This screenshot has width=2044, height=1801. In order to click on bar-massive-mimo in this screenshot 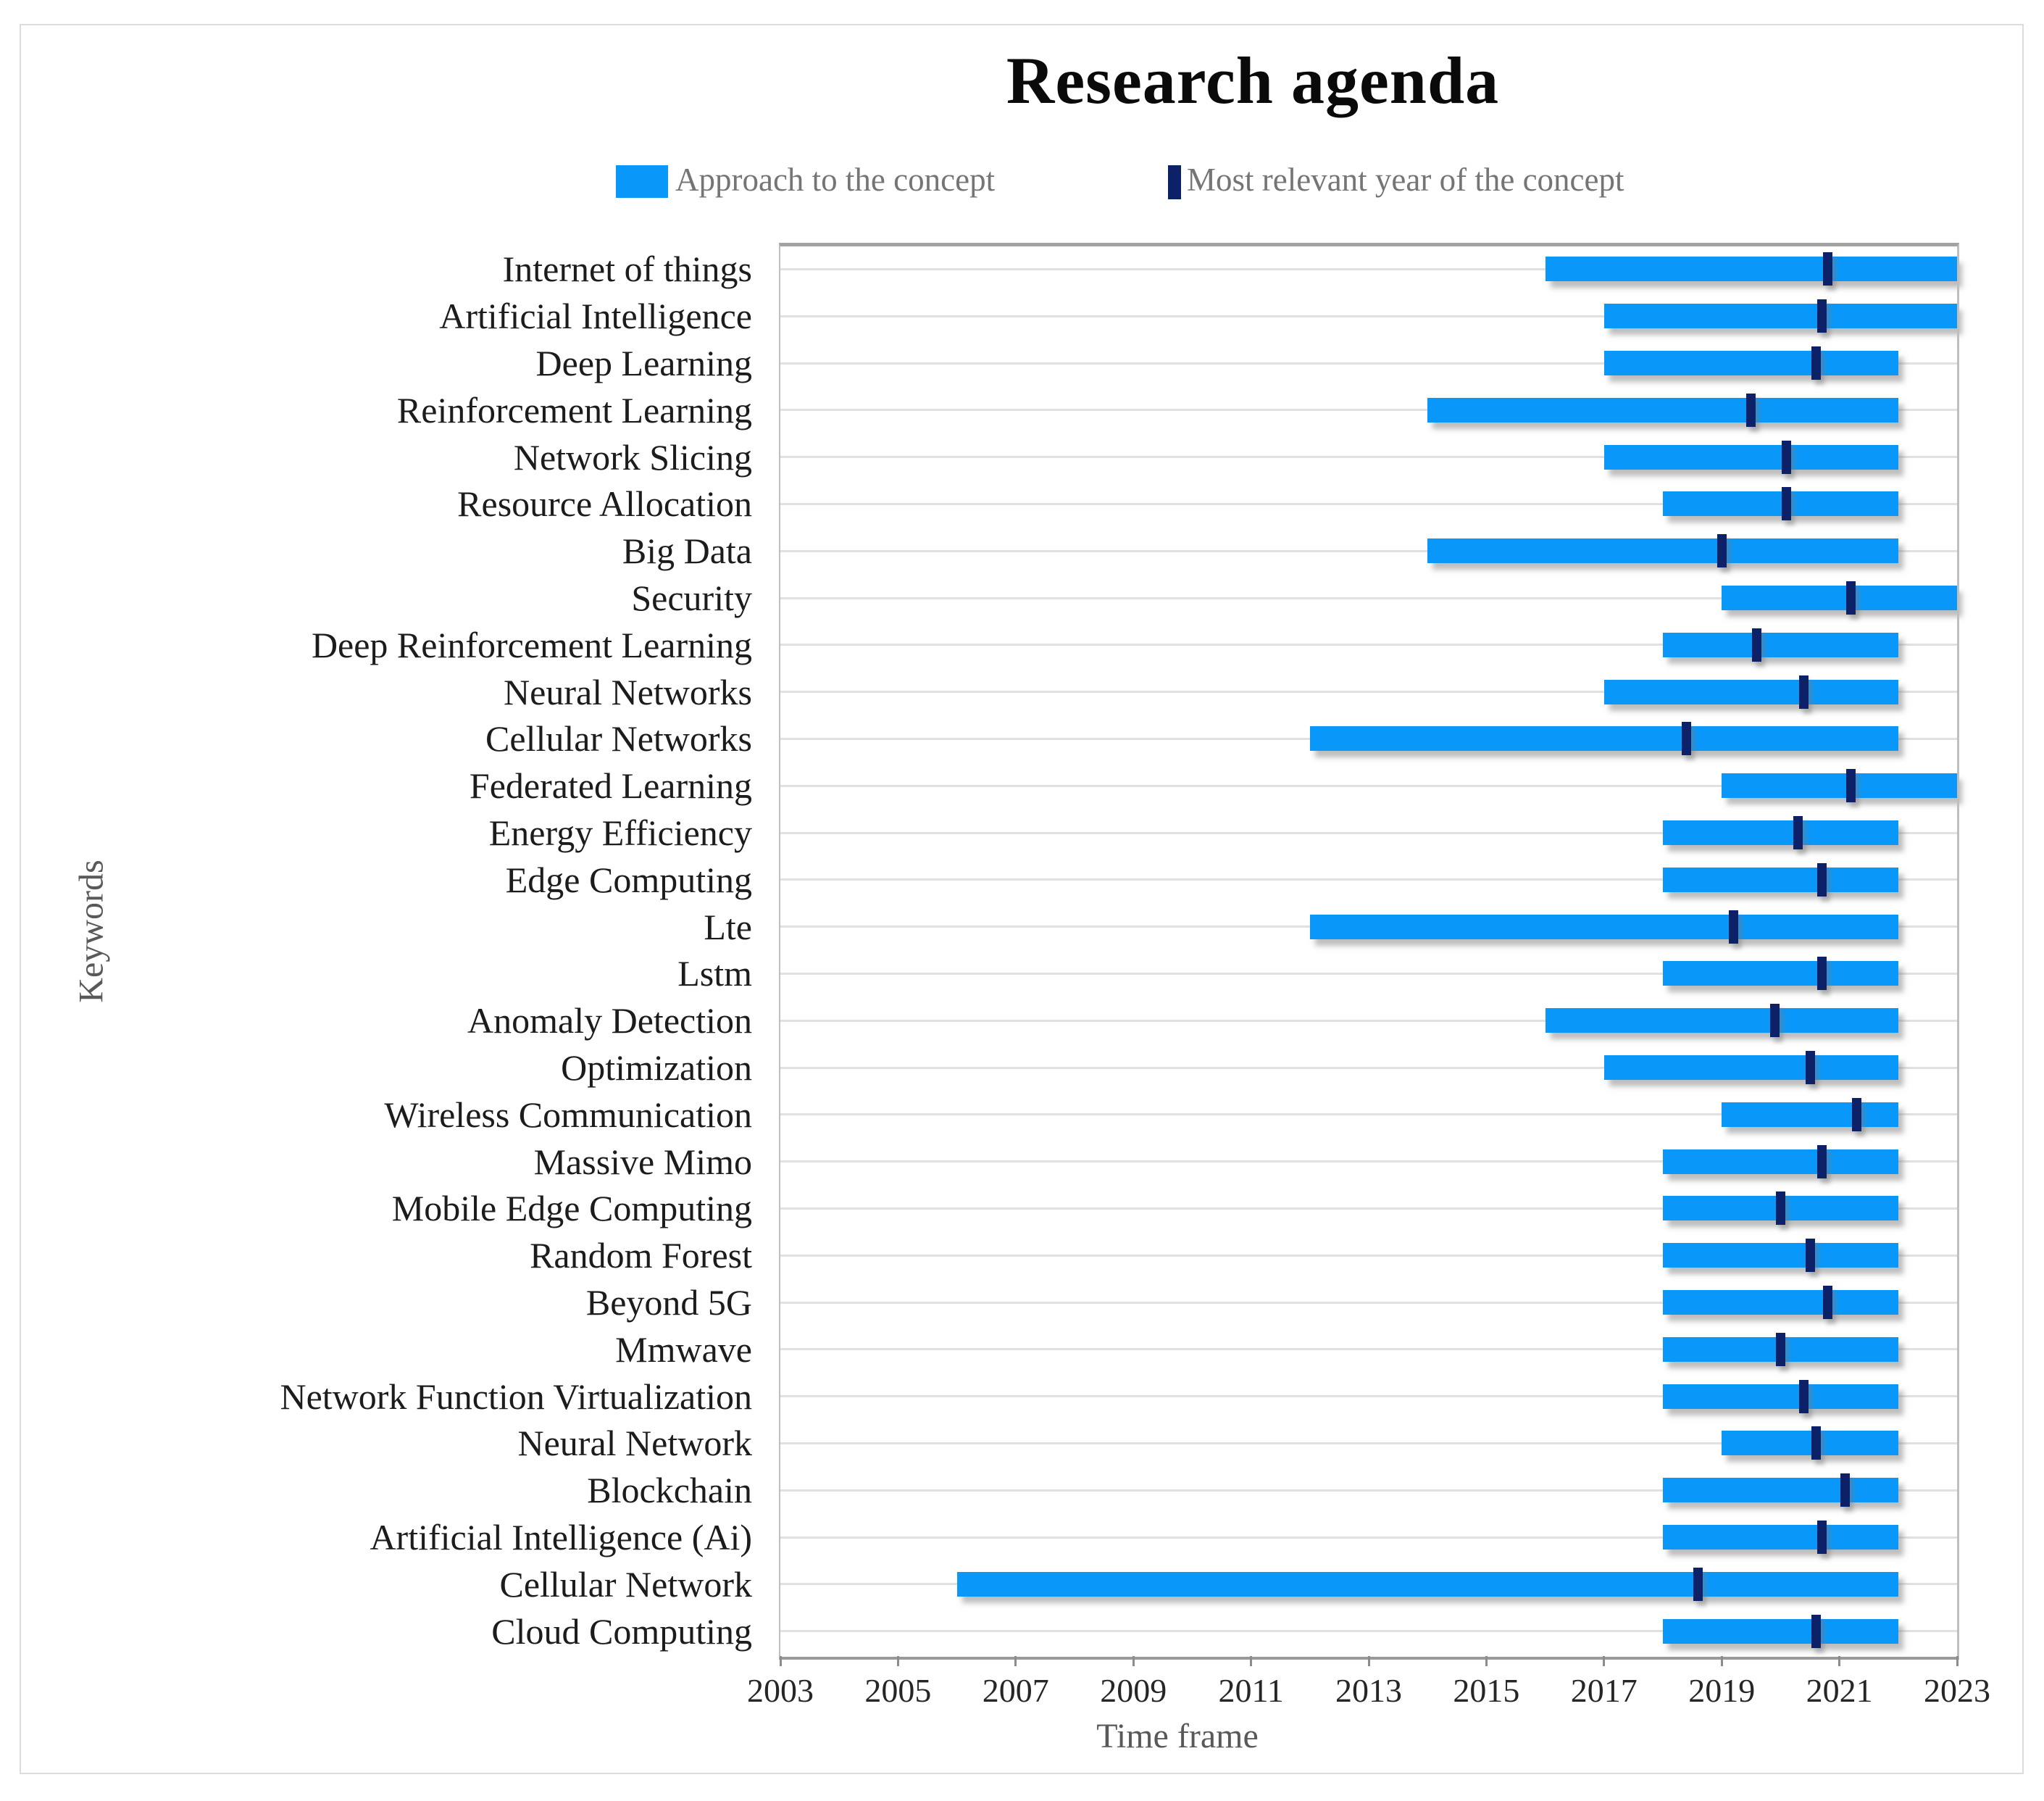, I will do `click(1780, 1161)`.